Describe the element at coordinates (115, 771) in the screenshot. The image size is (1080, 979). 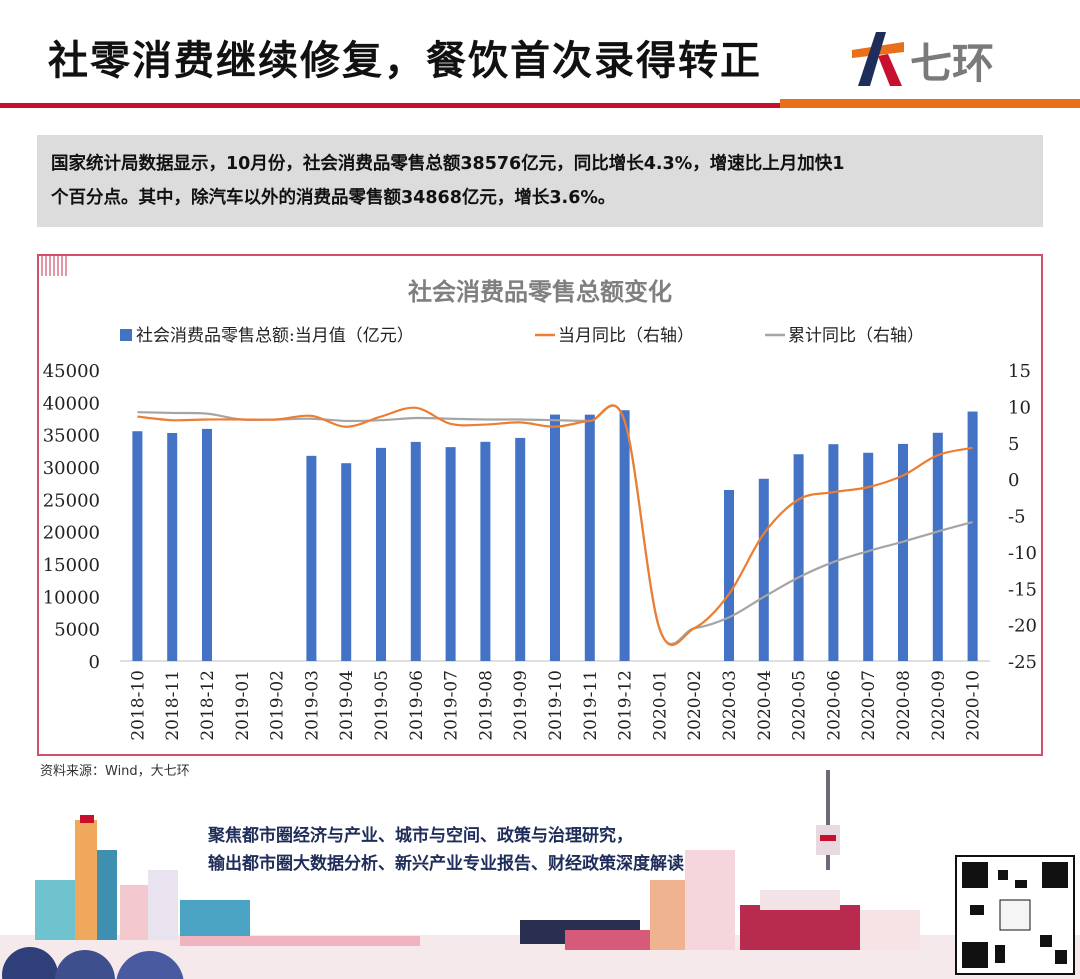
I see `source-note: 资料来源：Wind，大七环` at that location.